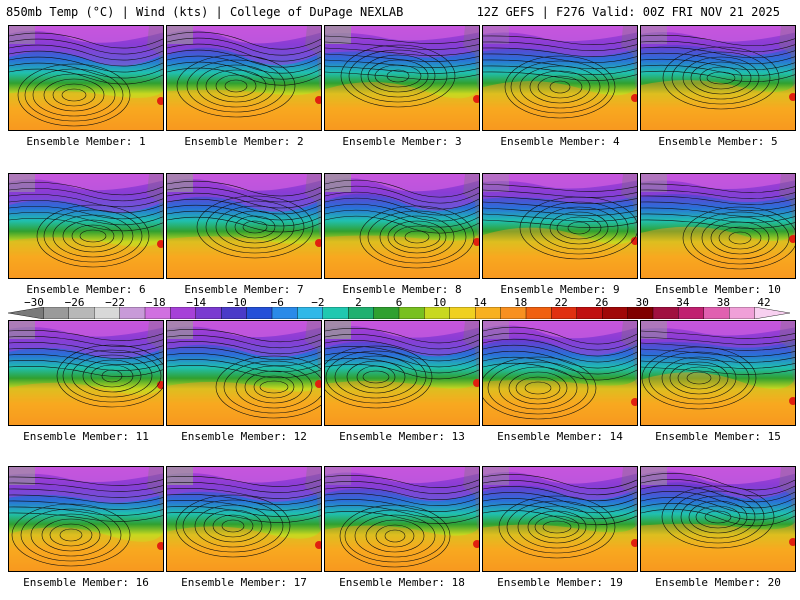 This screenshot has width=800, height=600. Describe the element at coordinates (115, 302) in the screenshot. I see `colorbar-tick-label: −22` at that location.